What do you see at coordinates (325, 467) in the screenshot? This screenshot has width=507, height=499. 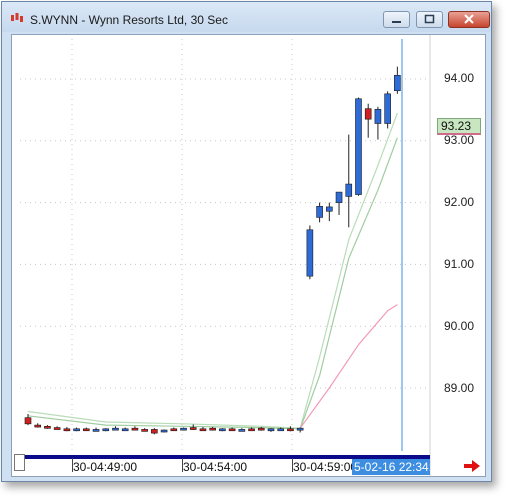 I see `time-tick-label: 30-04:59:00` at bounding box center [325, 467].